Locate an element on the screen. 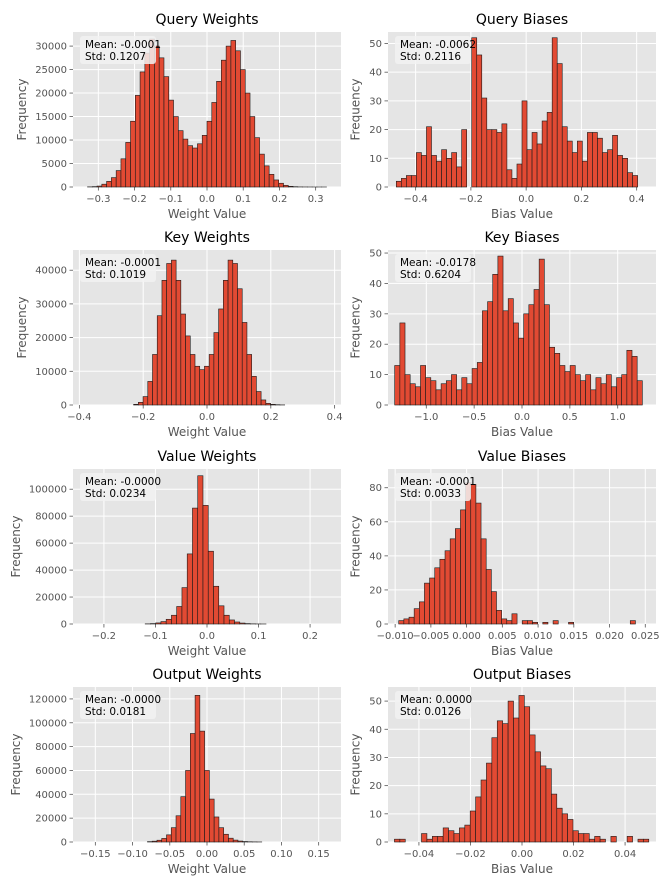 The image size is (664, 886). y-tick-label: 80 is located at coordinates (375, 488).